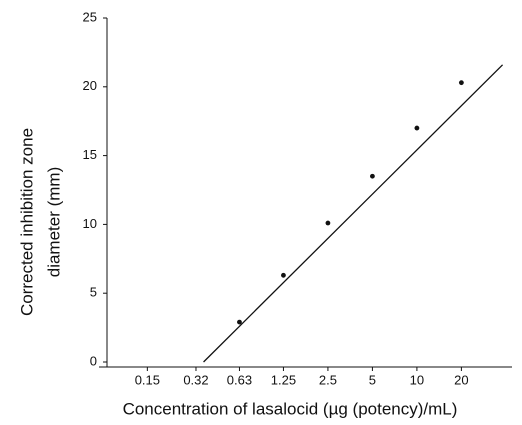 The image size is (522, 425). I want to click on x-tick-label: 10, so click(417, 379).